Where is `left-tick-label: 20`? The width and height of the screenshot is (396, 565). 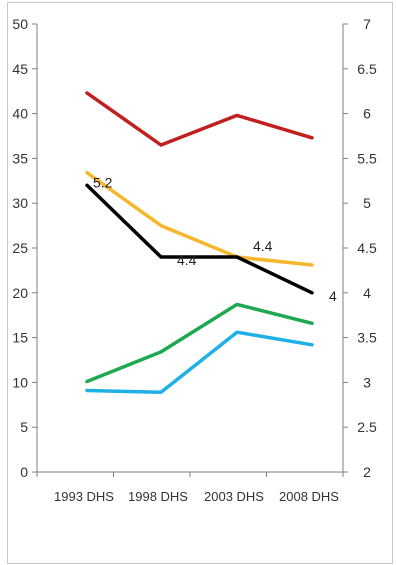
left-tick-label: 20 is located at coordinates (20, 293).